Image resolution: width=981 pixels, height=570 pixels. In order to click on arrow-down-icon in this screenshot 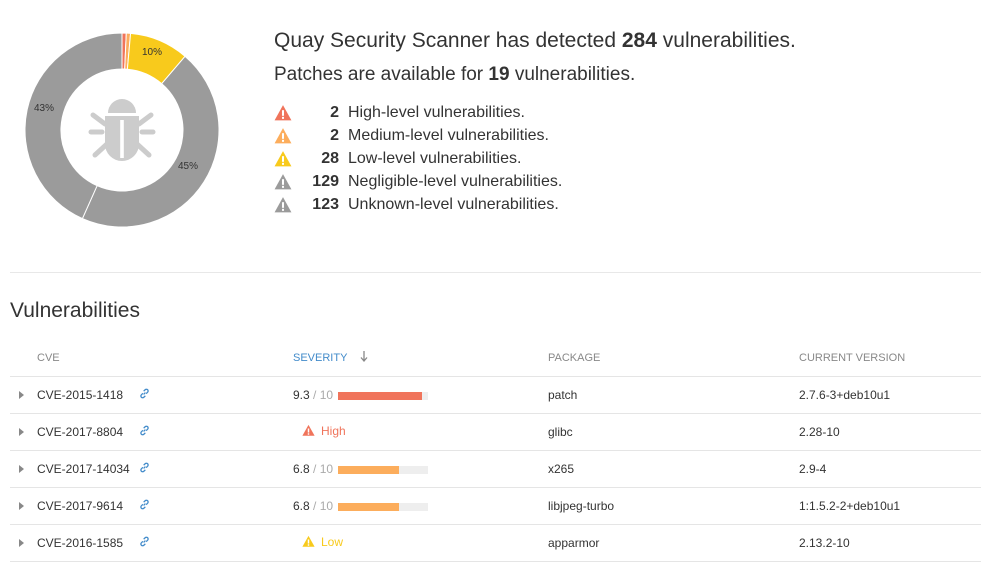, I will do `click(364, 358)`.